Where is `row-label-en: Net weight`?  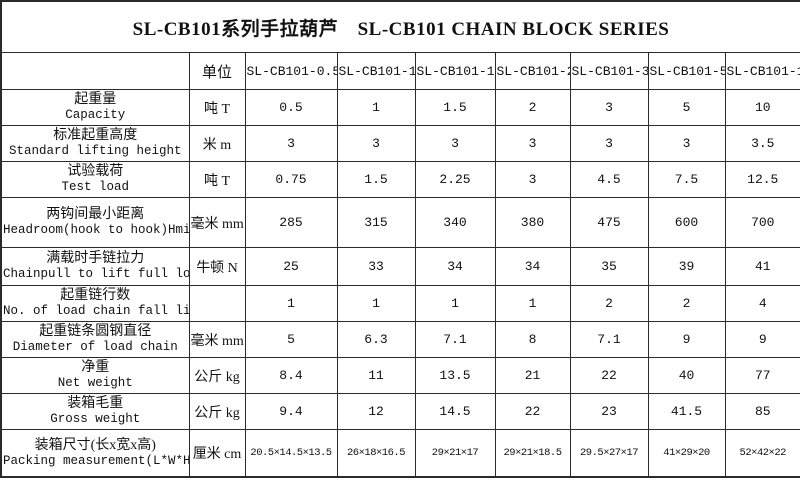
row-label-en: Net weight is located at coordinates (95, 383).